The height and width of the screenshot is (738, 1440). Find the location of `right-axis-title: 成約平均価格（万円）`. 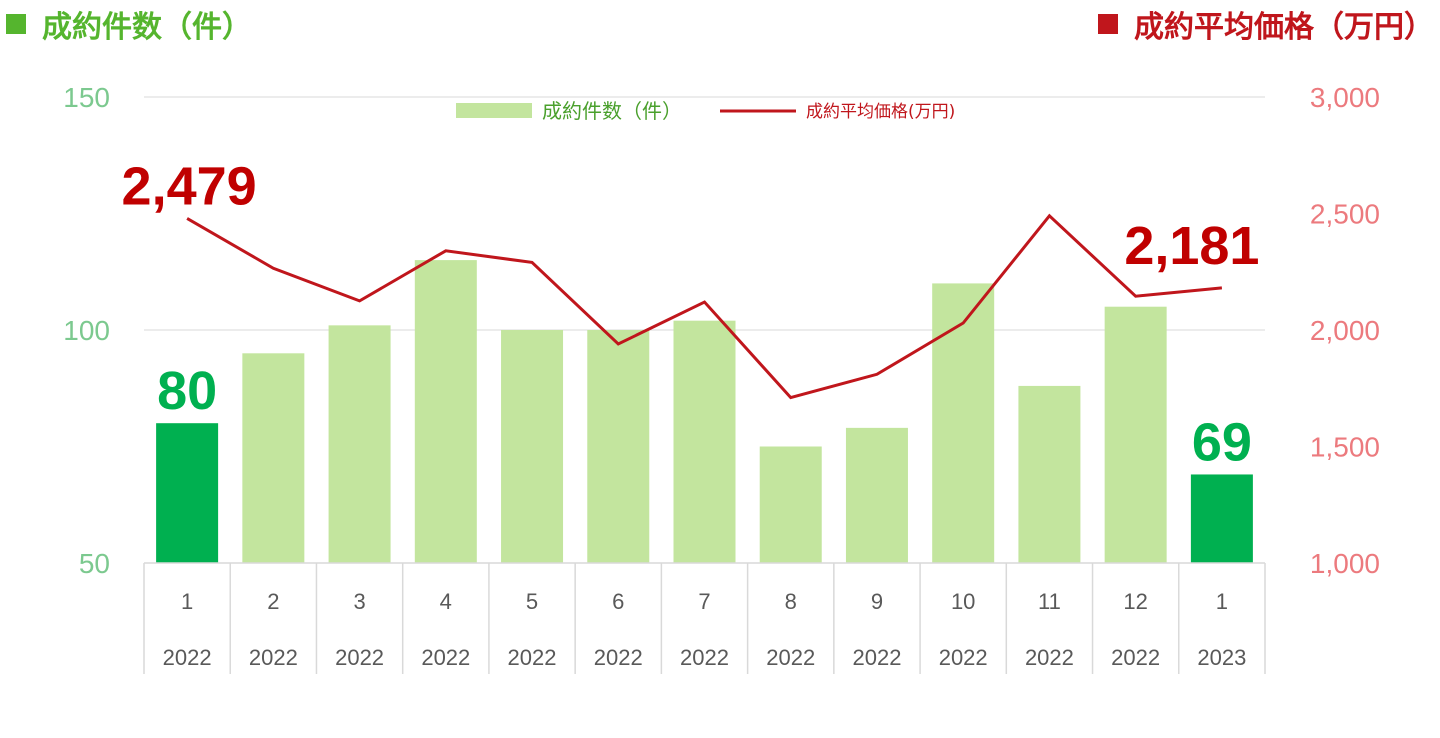

right-axis-title: 成約平均価格（万円） is located at coordinates (1266, 24).